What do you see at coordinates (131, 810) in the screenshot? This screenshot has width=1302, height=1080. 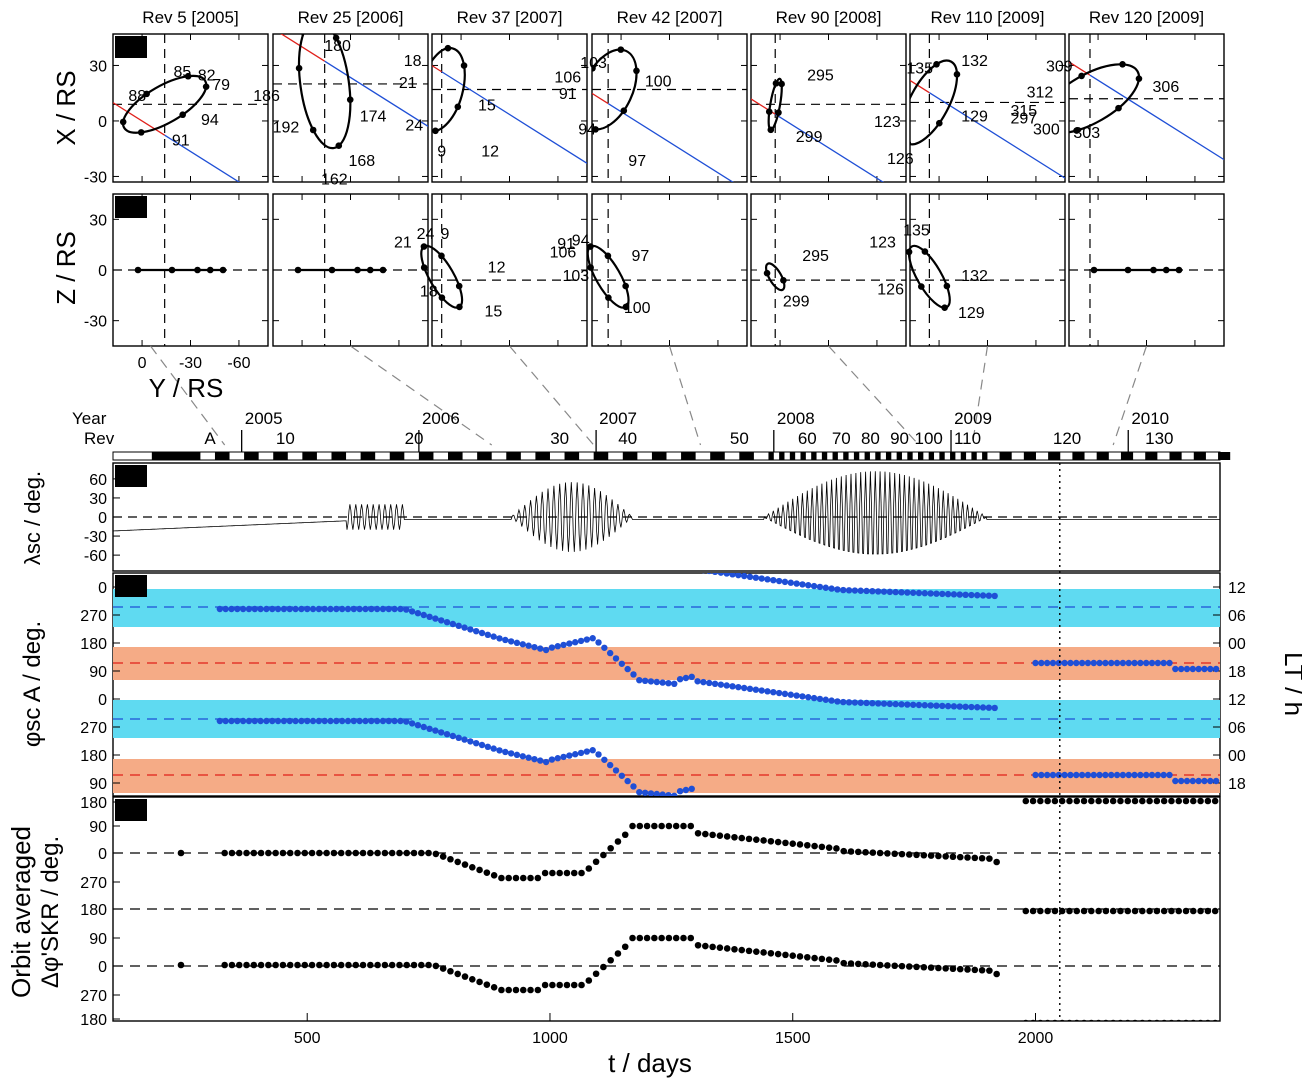 I see `panel-e-tag-bg` at bounding box center [131, 810].